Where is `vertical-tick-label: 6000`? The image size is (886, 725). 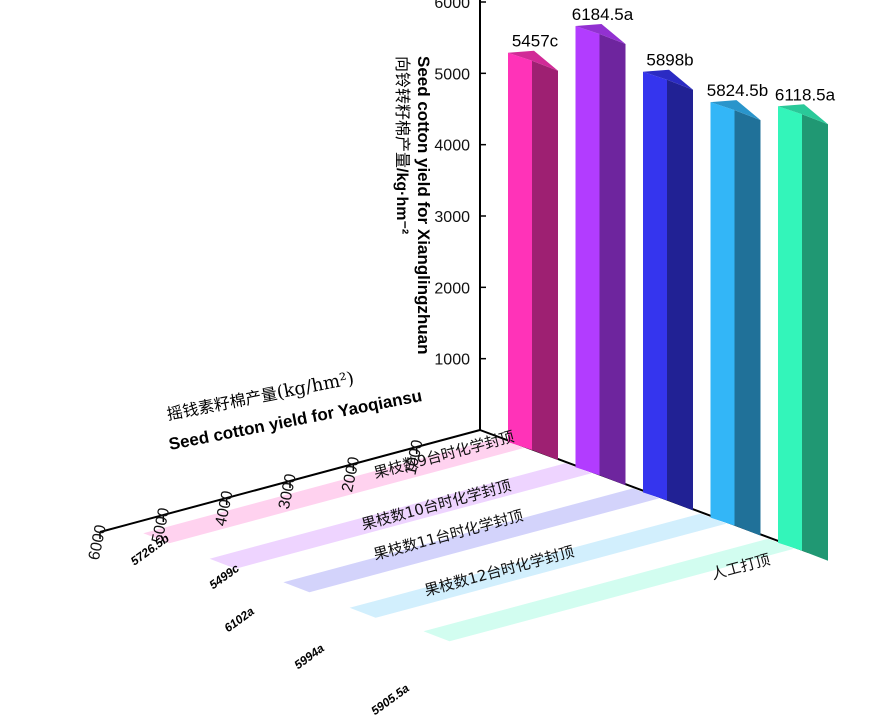 vertical-tick-label: 6000 is located at coordinates (452, 6).